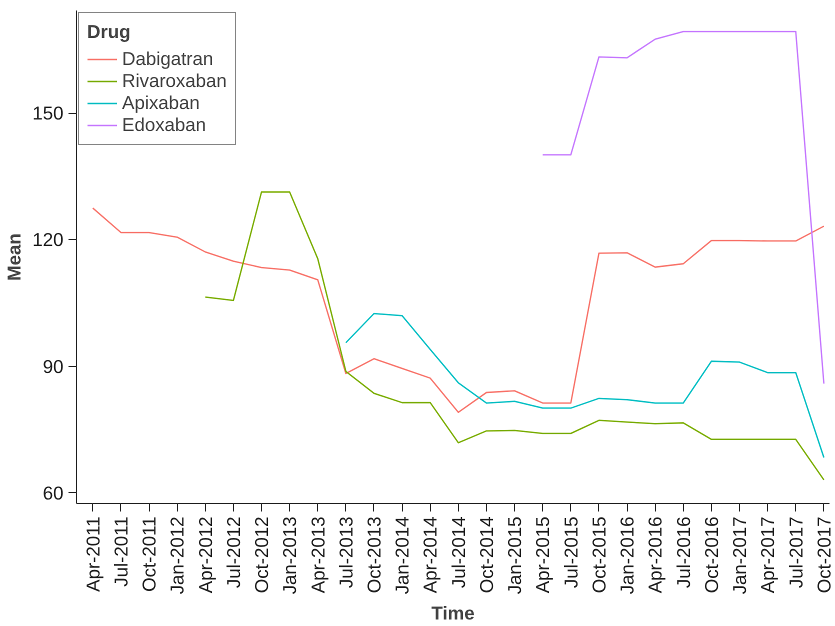  Describe the element at coordinates (149, 554) in the screenshot. I see `x-tick-label: Oct-2011` at that location.